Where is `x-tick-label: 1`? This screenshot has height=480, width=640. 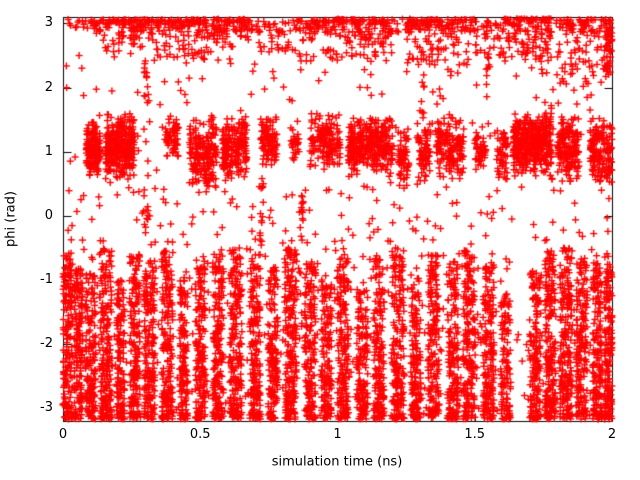
x-tick-label: 1 is located at coordinates (337, 434).